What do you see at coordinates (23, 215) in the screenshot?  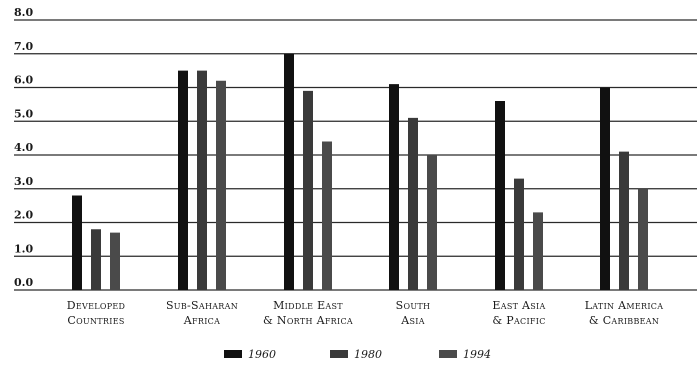 I see `y-tick-label: 2.0` at bounding box center [23, 215].